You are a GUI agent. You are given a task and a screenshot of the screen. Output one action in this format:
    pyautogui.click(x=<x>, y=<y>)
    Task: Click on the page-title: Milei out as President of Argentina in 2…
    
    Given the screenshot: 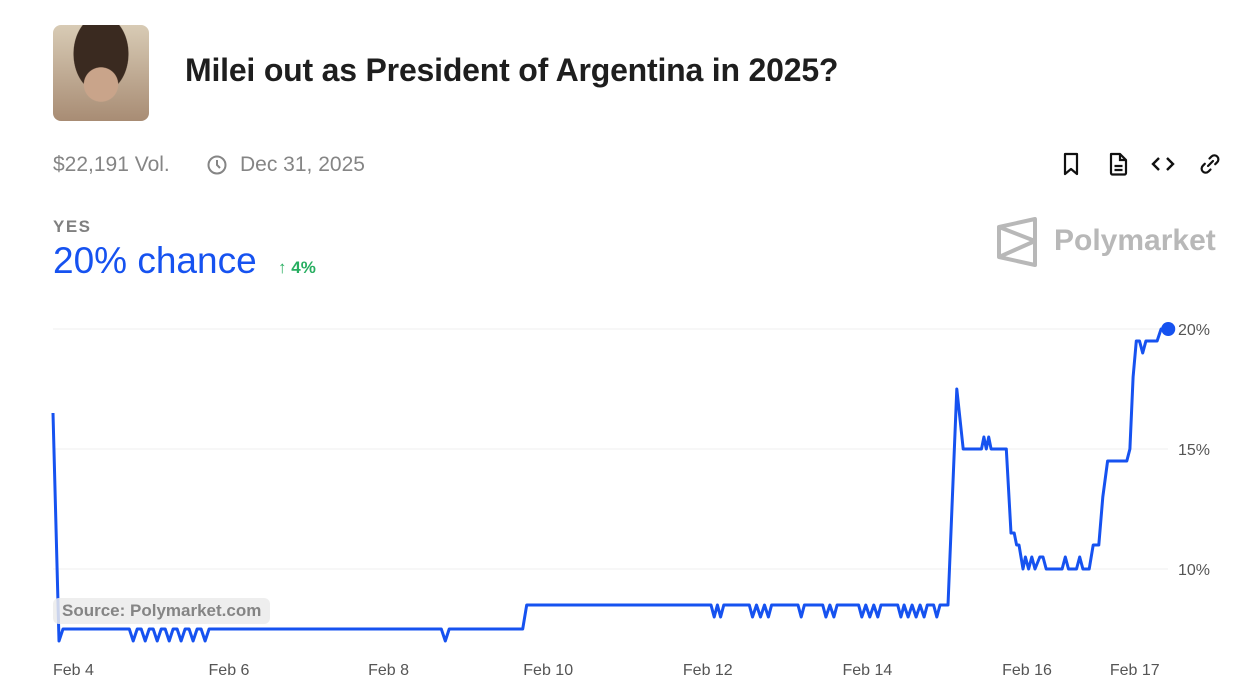 What is the action you would take?
    pyautogui.click(x=512, y=70)
    